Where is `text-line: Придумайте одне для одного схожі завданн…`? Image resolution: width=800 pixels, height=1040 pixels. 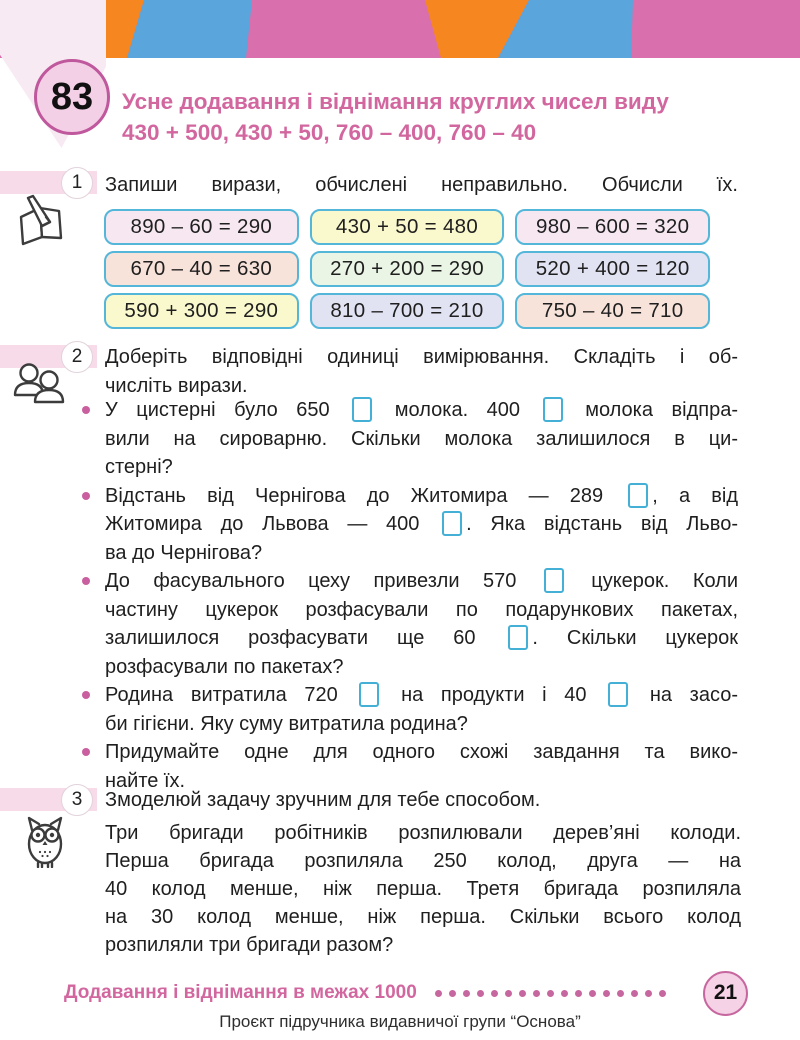 text-line: Придумайте одне для одного схожі завданн… is located at coordinates (421, 752).